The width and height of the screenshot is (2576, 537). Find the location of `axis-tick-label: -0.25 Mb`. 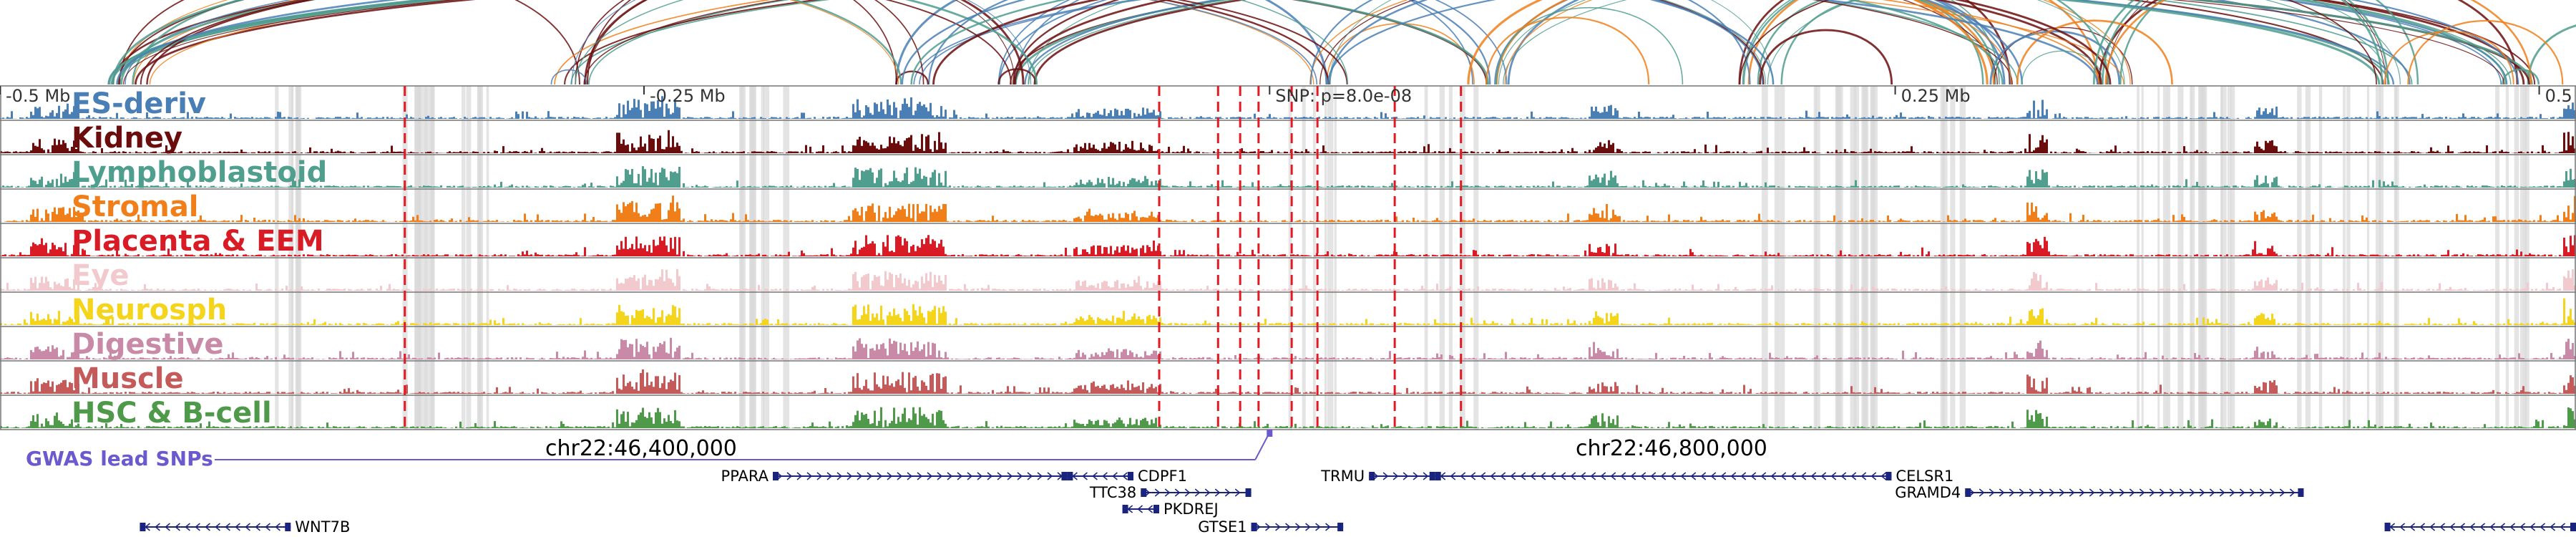

axis-tick-label: -0.25 Mb is located at coordinates (688, 96).